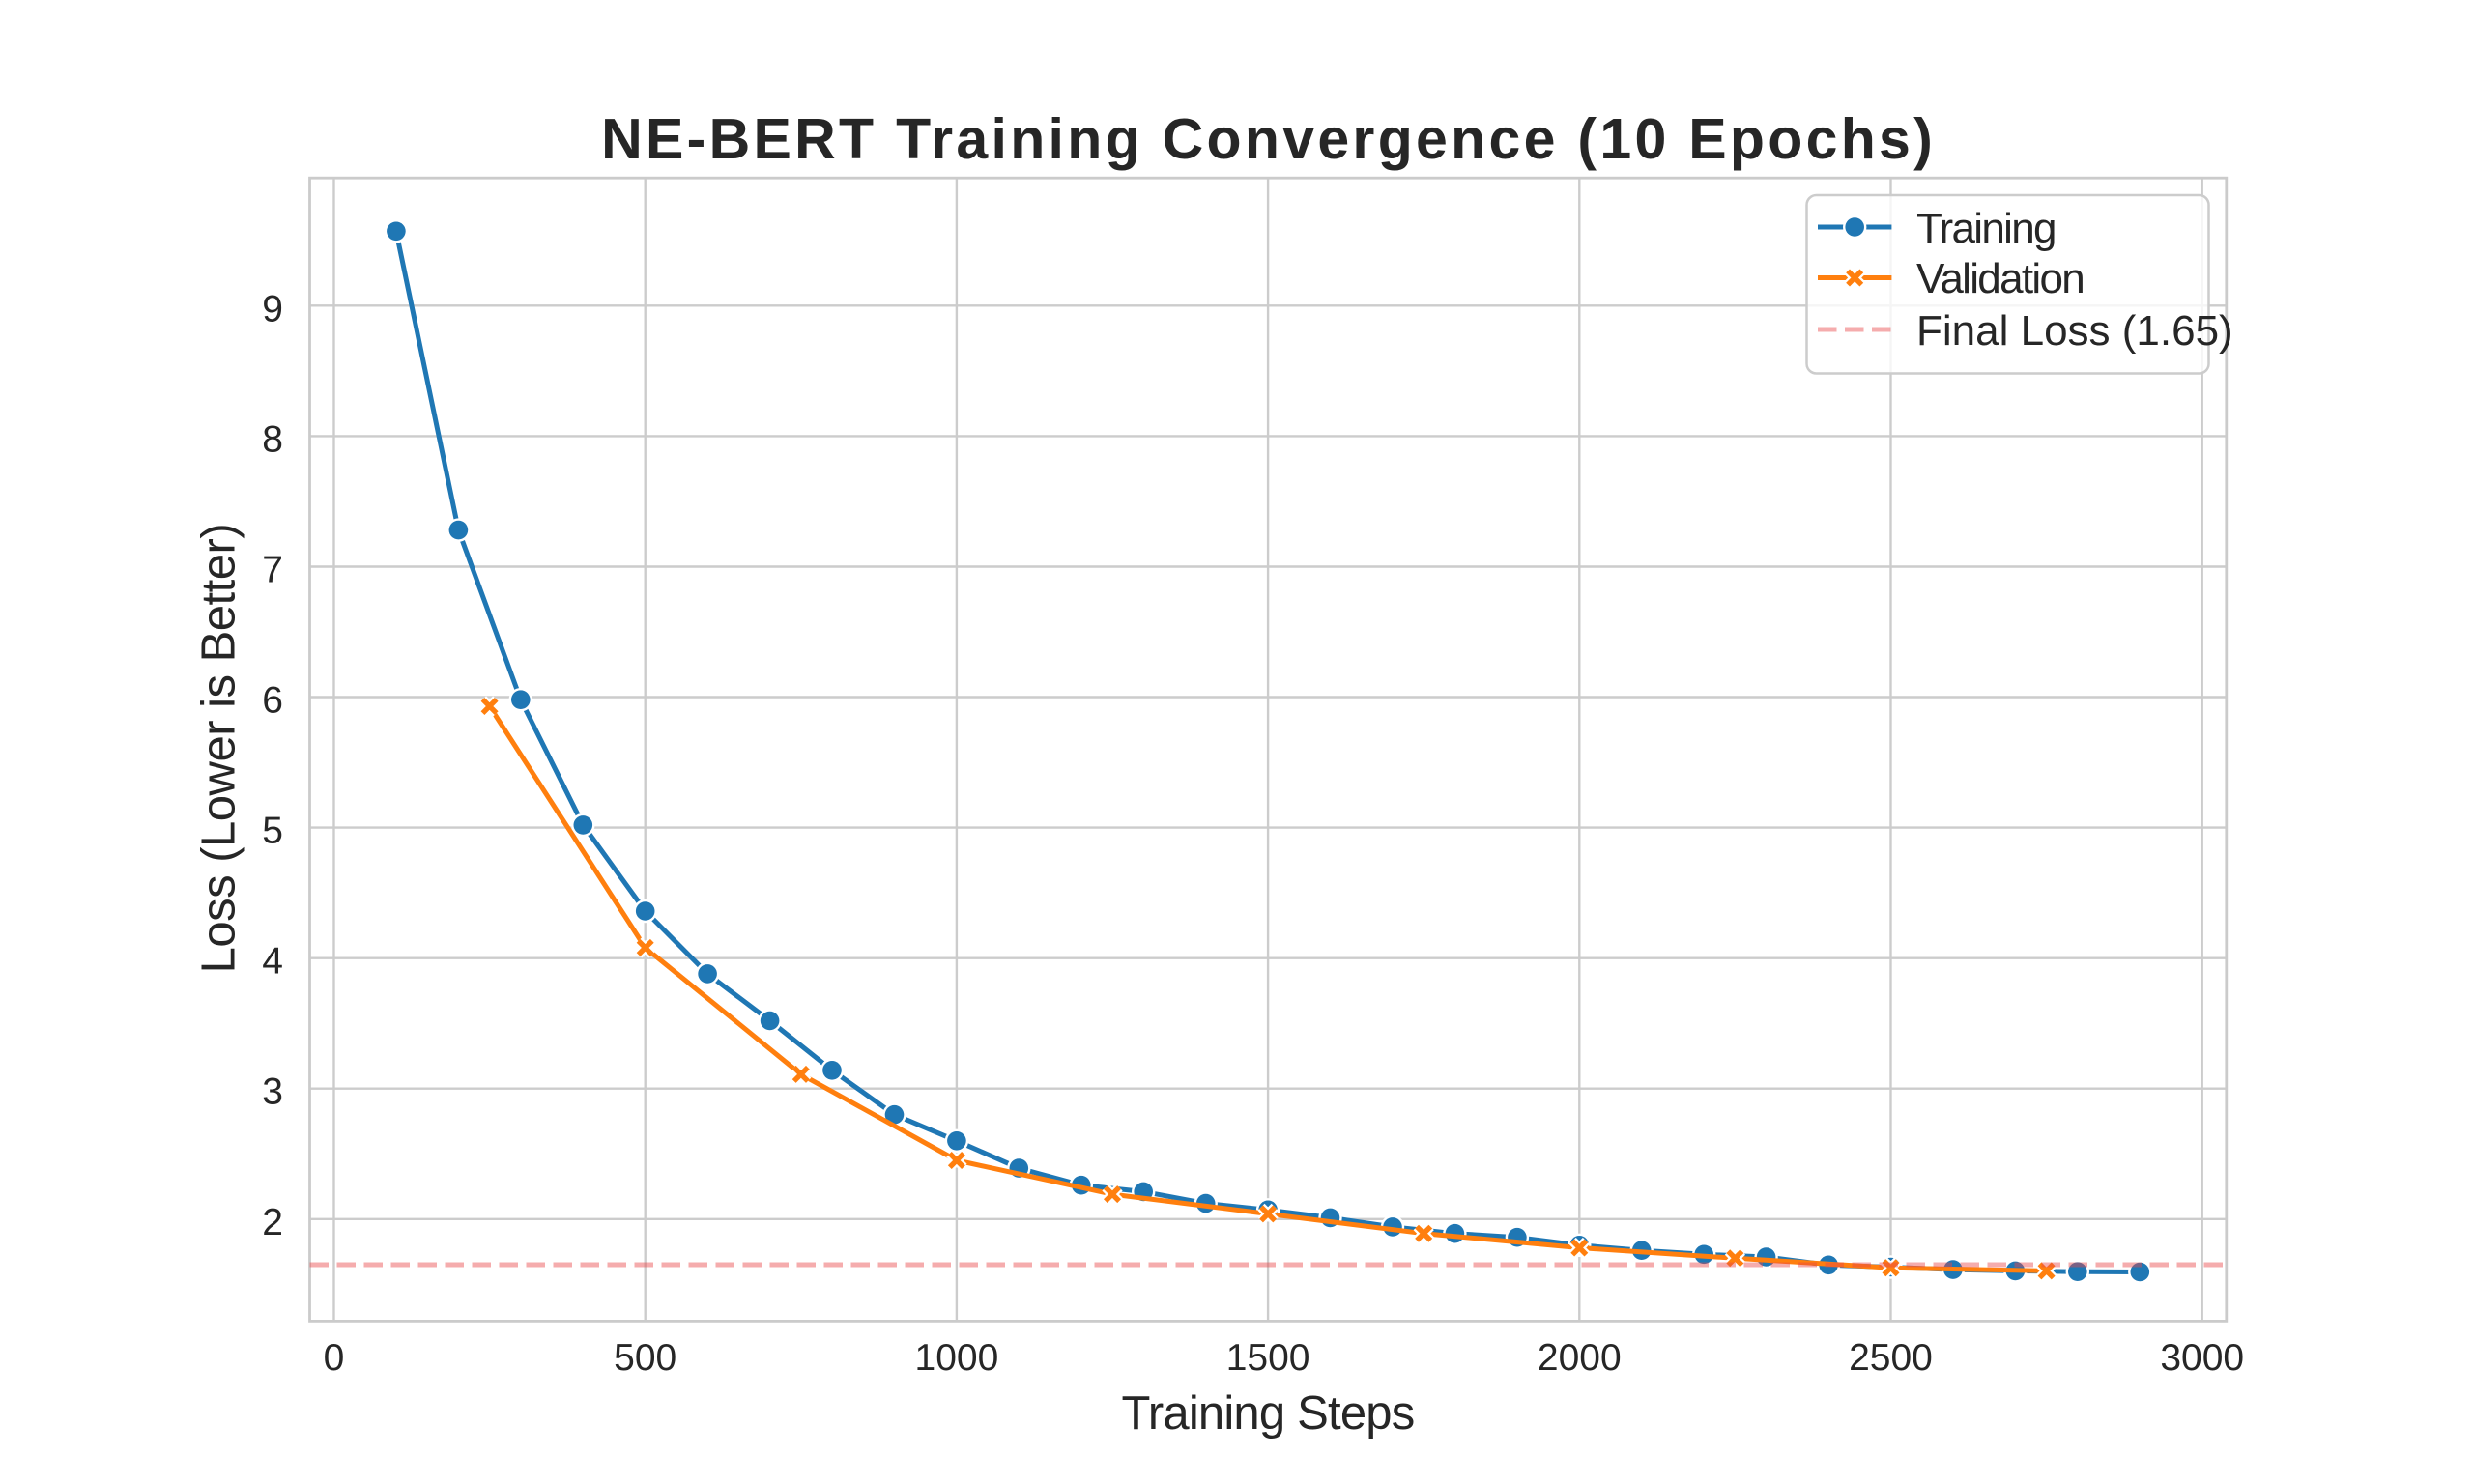 This screenshot has width=2474, height=1484. I want to click on svg-text: 9, so click(273, 308).